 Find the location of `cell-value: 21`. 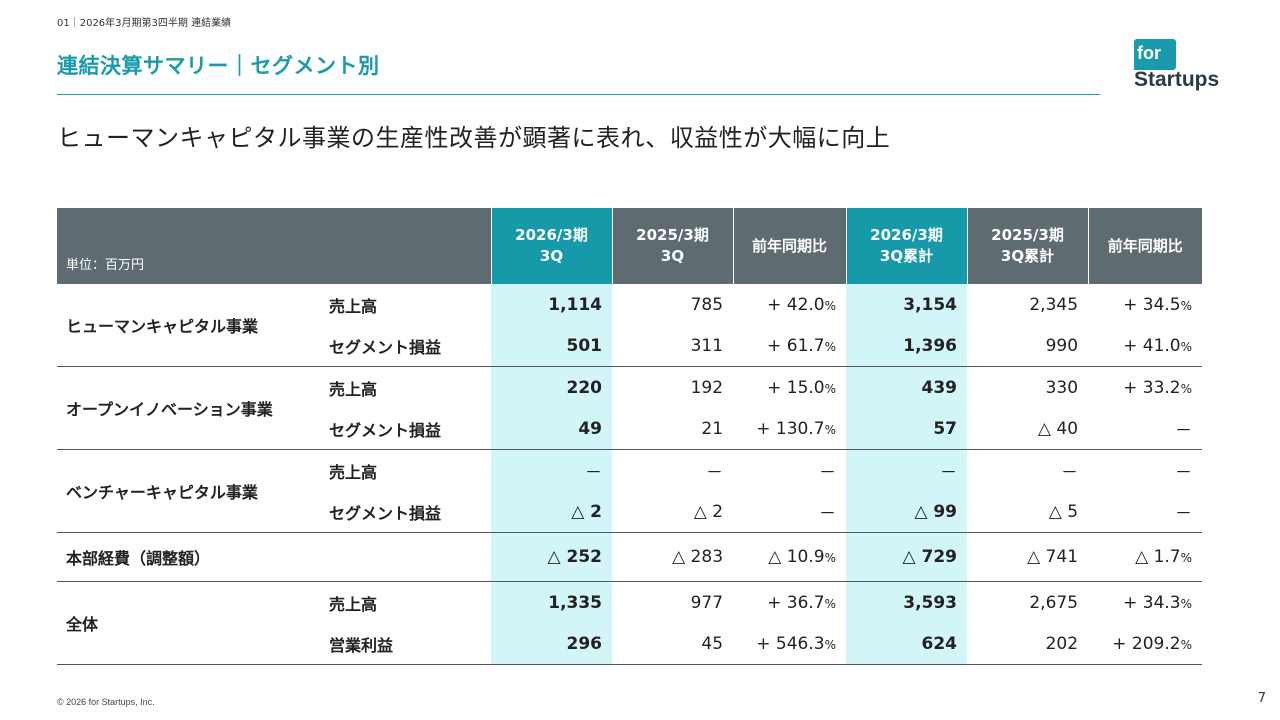

cell-value: 21 is located at coordinates (673, 429).